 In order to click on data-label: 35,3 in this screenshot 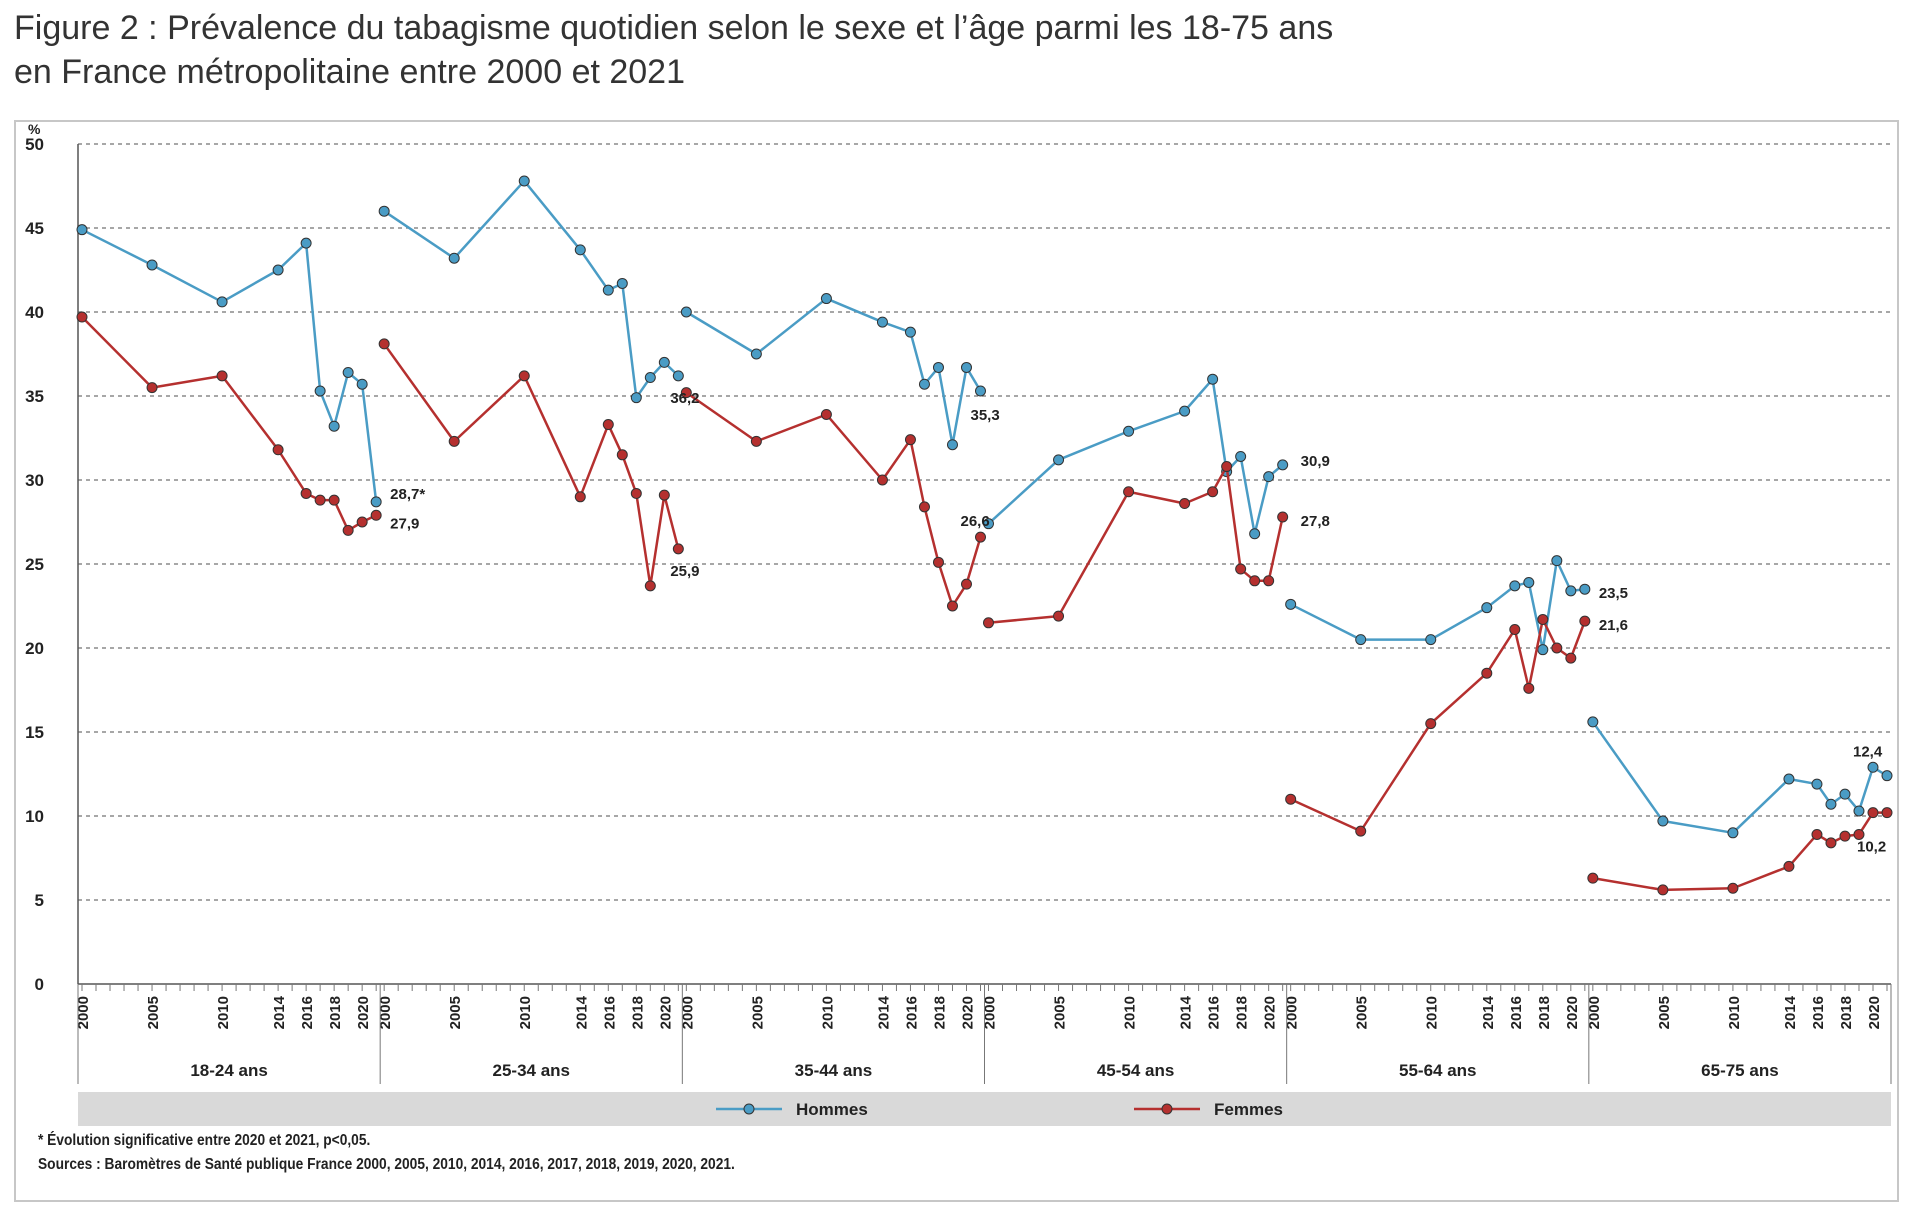, I will do `click(985, 415)`.